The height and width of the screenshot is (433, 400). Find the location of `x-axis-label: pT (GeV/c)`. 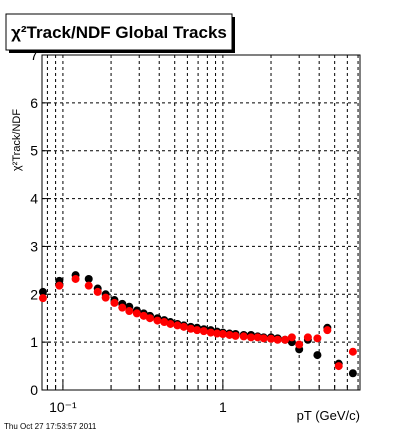

x-axis-label: pT (GeV/c) is located at coordinates (328, 415).